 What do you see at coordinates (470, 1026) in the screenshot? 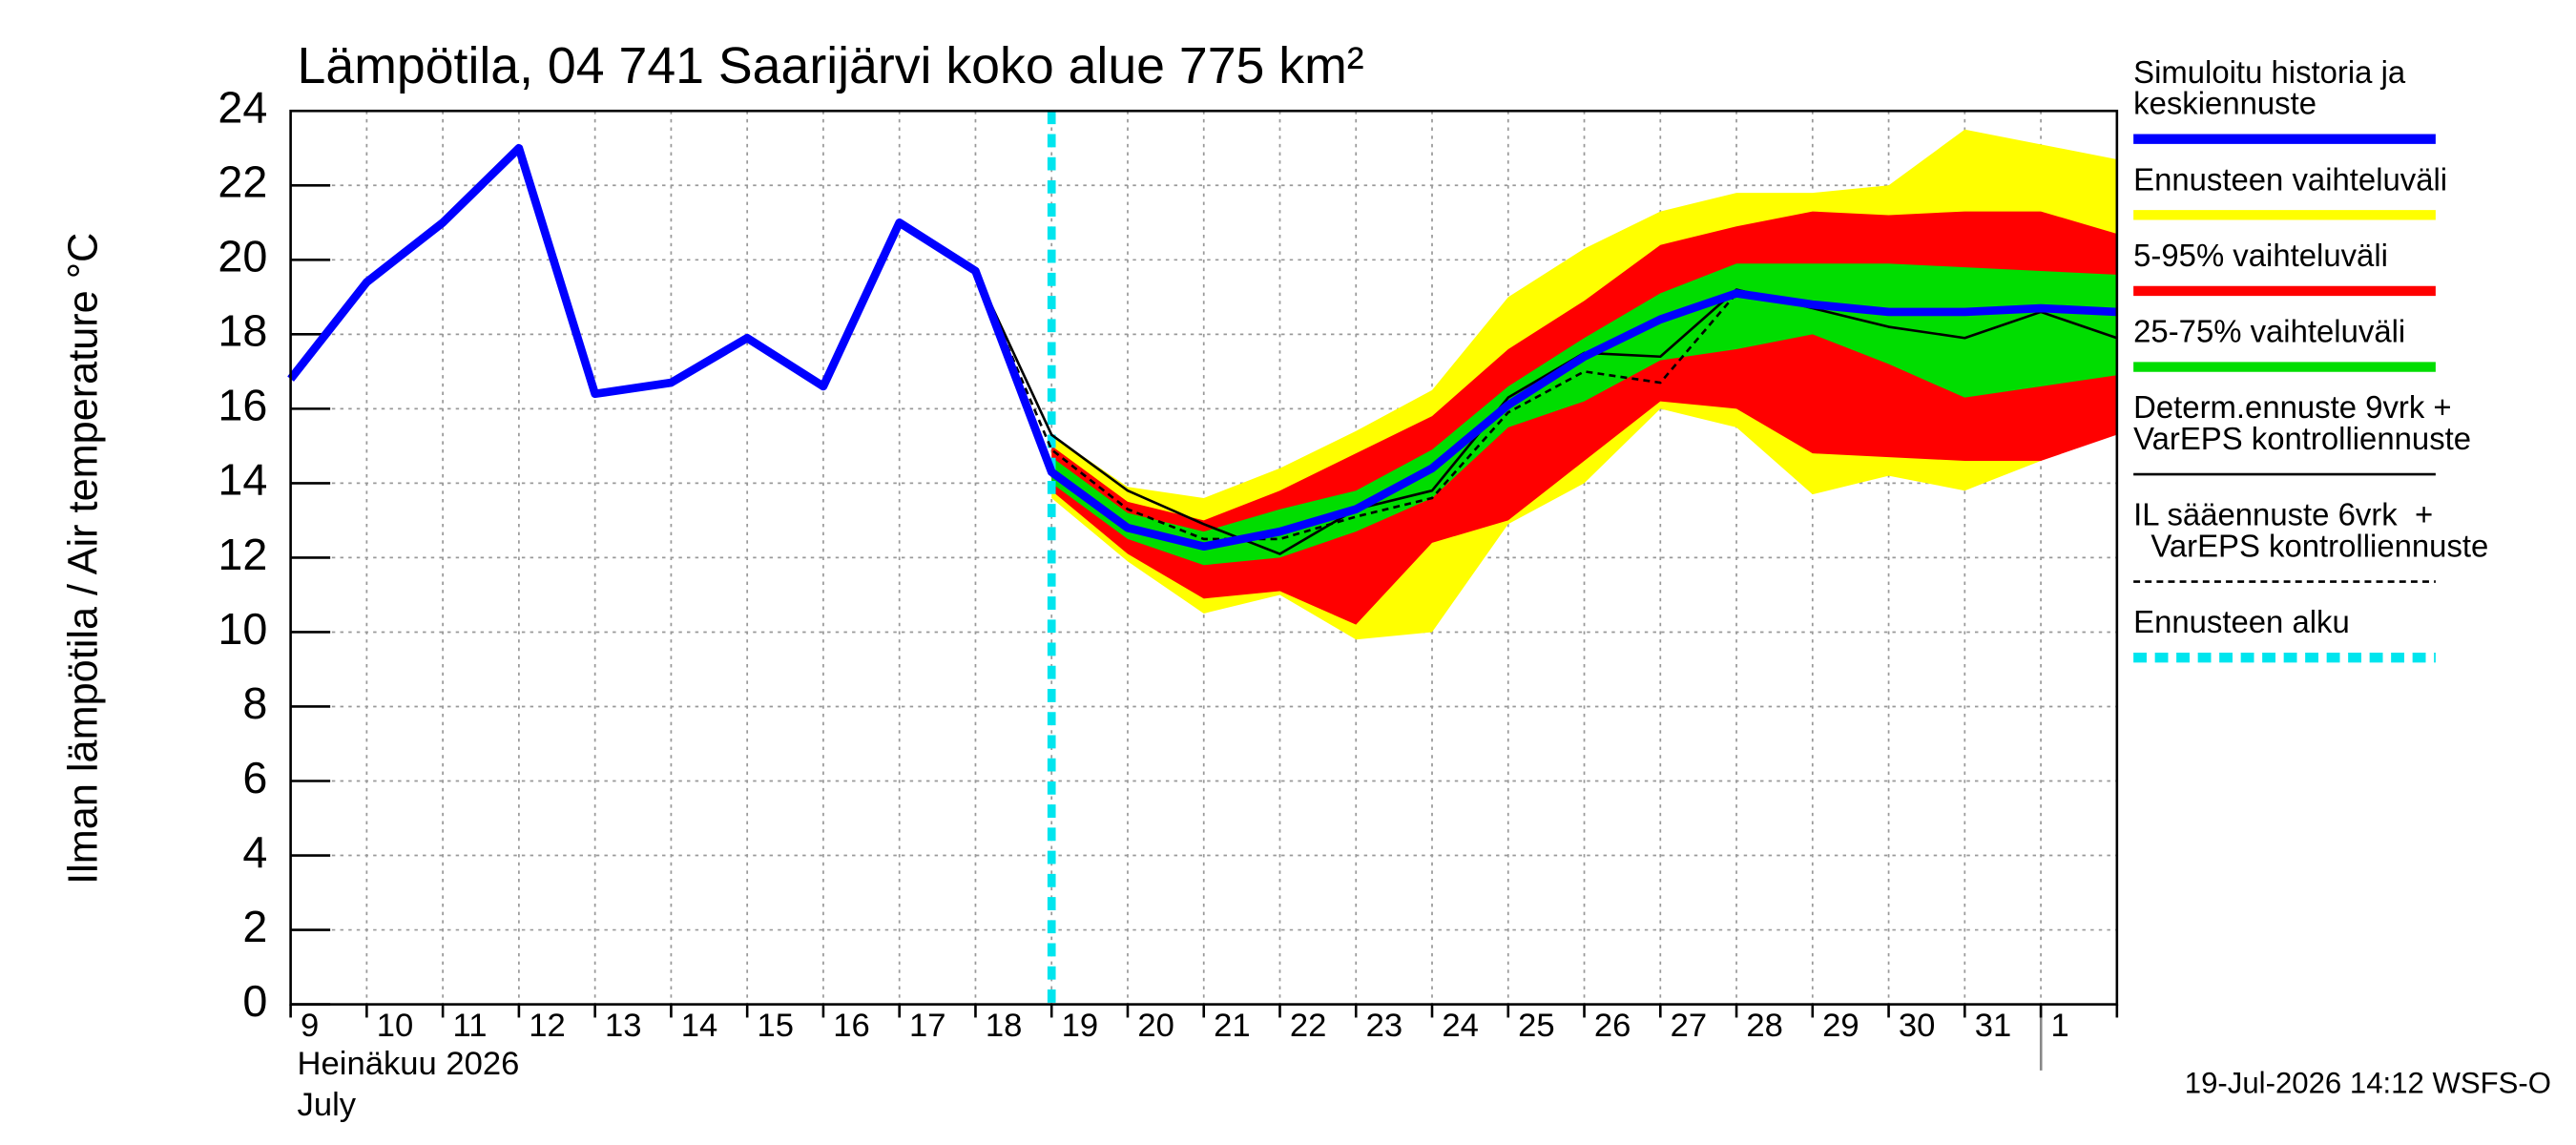
I see `x-tick-label: 11` at bounding box center [470, 1026].